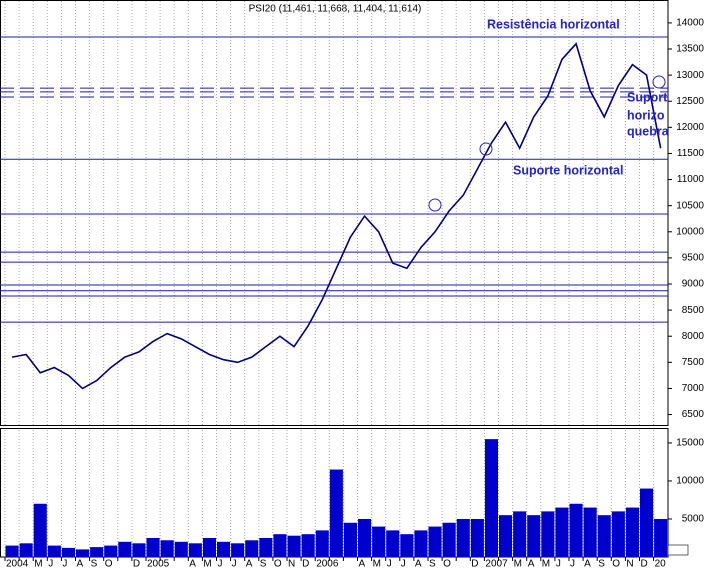 The width and height of the screenshot is (709, 575). What do you see at coordinates (690, 481) in the screenshot?
I see `y2-tick-label: 10000` at bounding box center [690, 481].